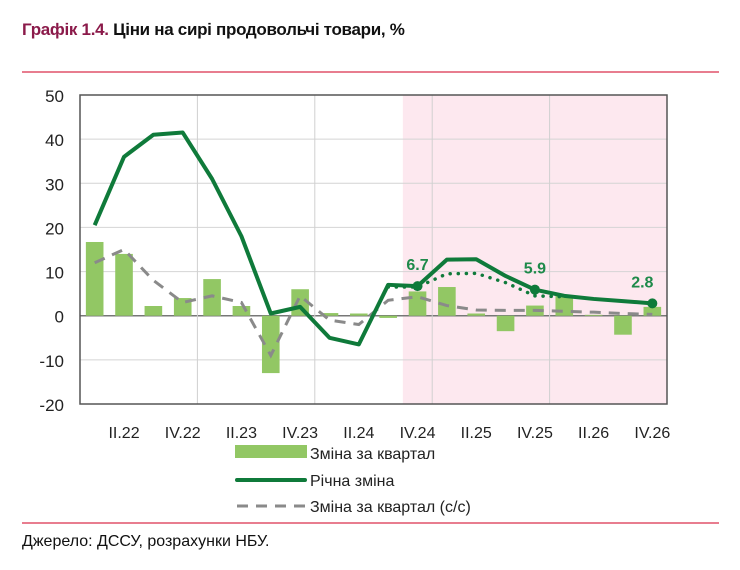 The width and height of the screenshot is (740, 570). I want to click on x-tick-label: II.22, so click(123, 433).